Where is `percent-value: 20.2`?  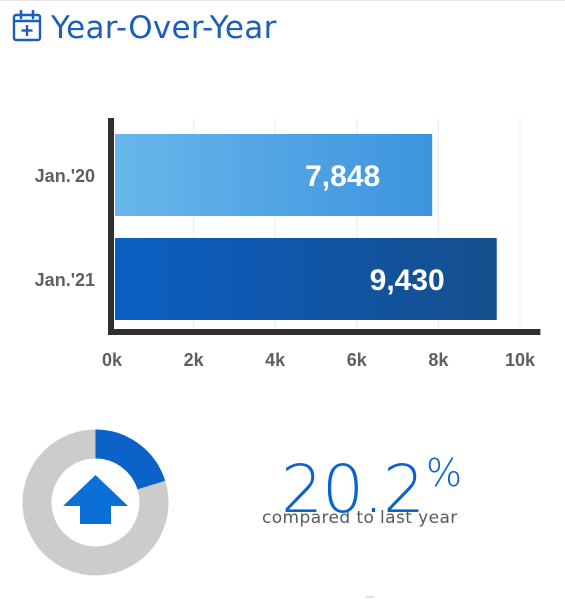
percent-value: 20.2 is located at coordinates (353, 489).